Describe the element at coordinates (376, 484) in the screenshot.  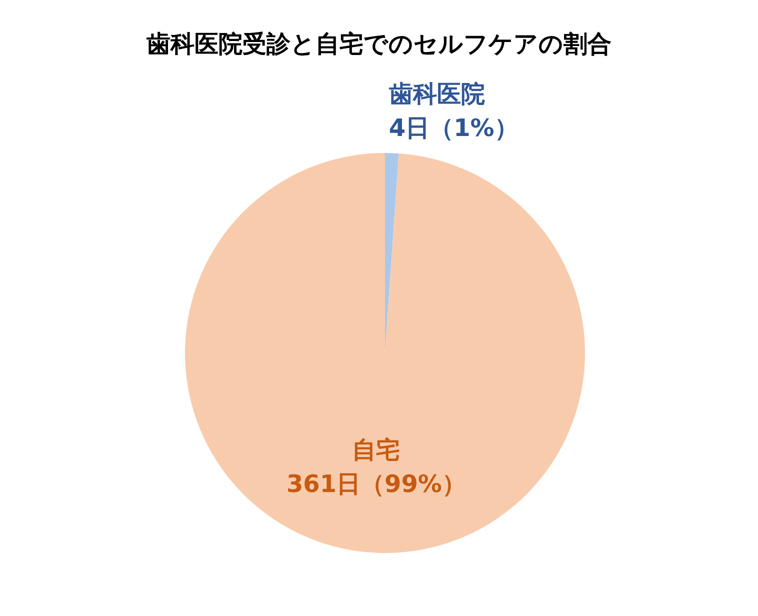
I see `data-label: 361日（99%）` at that location.